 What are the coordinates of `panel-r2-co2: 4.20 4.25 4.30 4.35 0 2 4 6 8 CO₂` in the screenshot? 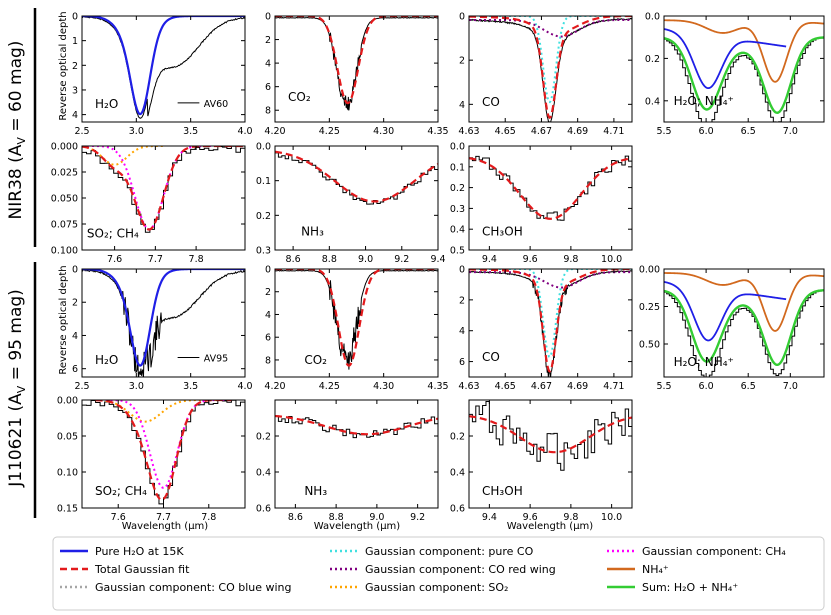 It's located at (356, 329).